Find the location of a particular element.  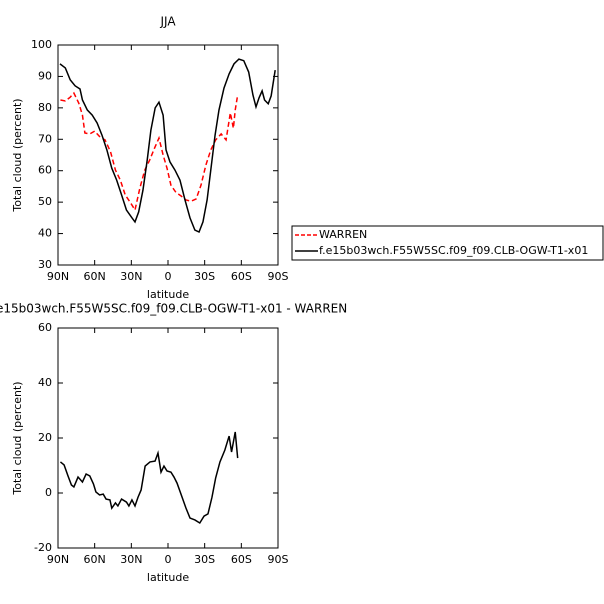

y-tick-label: 0 is located at coordinates (48, 492).